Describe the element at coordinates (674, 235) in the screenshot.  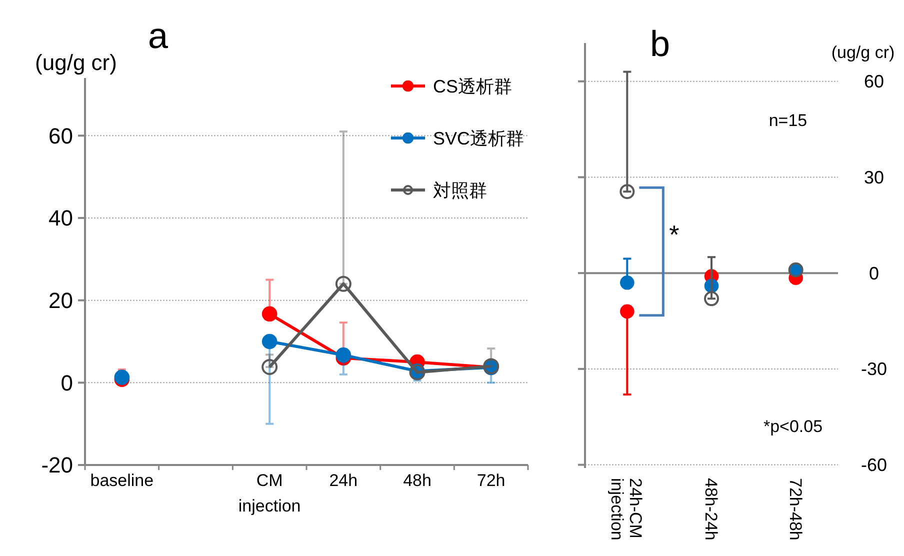
I see `annotation: *` at that location.